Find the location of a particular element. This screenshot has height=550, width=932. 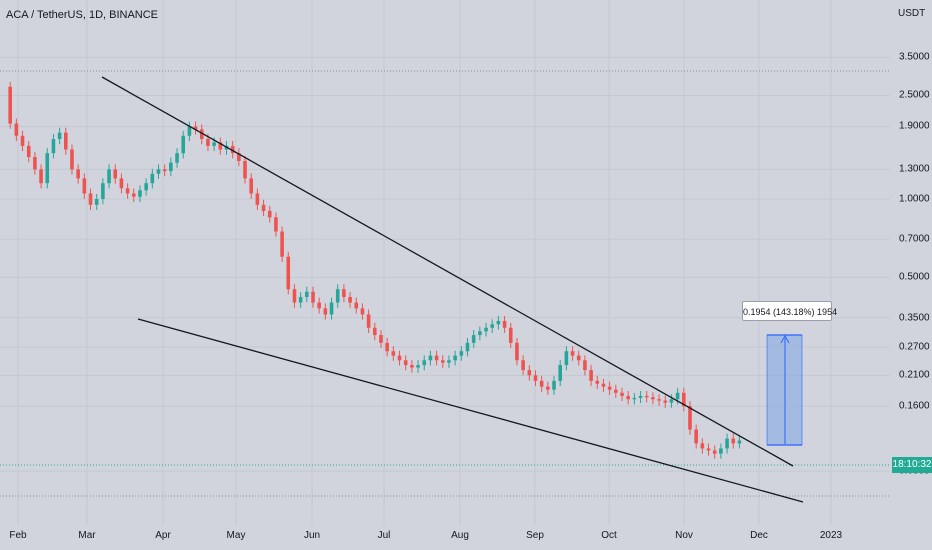

price-range-label: 0.1954 (143.18%) 1954 is located at coordinates (789, 311).